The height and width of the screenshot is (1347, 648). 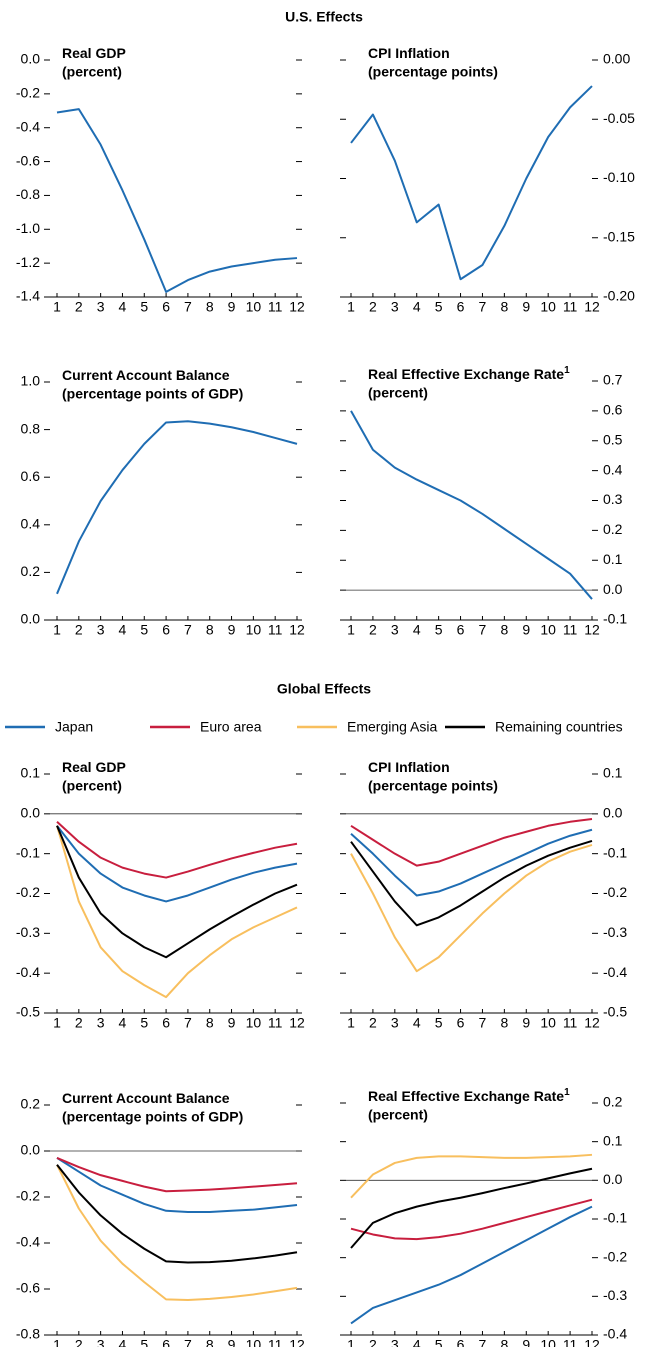 I want to click on y-tick-label: -1.2, so click(x=28, y=262).